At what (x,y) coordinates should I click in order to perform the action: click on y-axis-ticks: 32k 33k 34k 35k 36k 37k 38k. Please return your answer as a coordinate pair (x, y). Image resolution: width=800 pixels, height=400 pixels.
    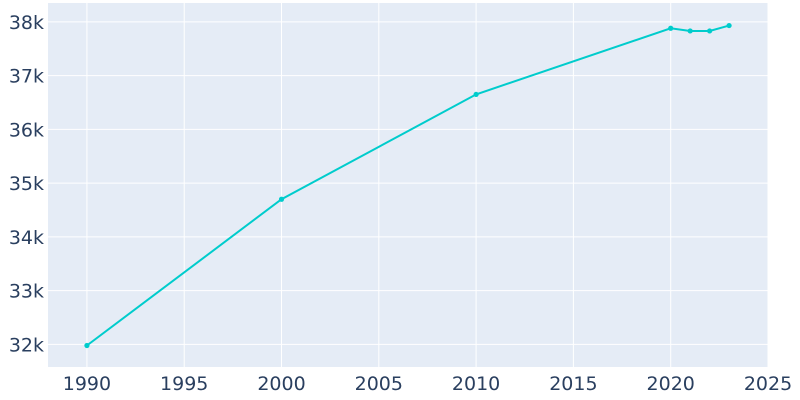
    Looking at the image, I should click on (26, 184).